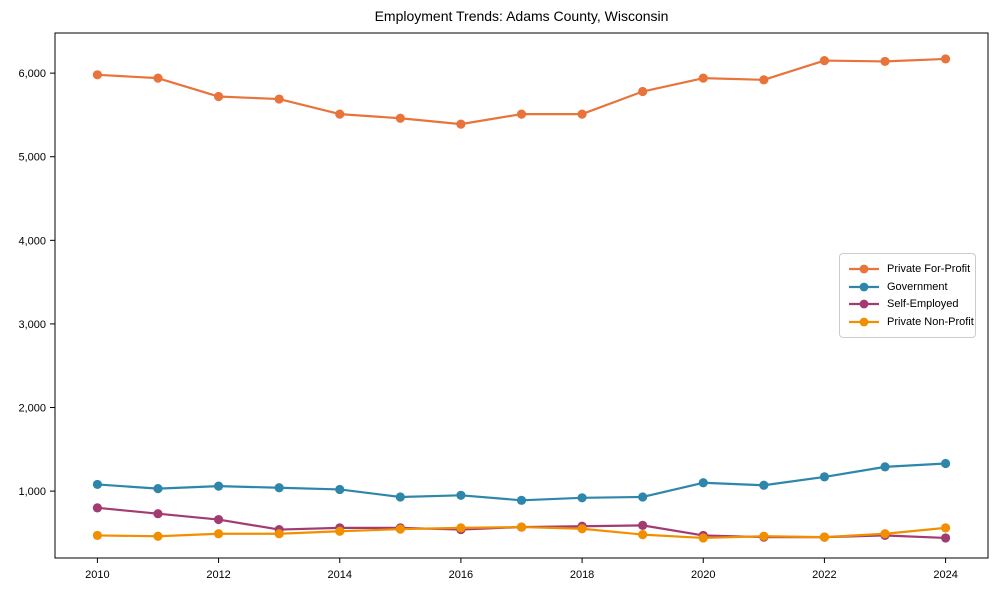 The image size is (1000, 600). What do you see at coordinates (97, 508) in the screenshot?
I see `data-point-self-employed-2010` at bounding box center [97, 508].